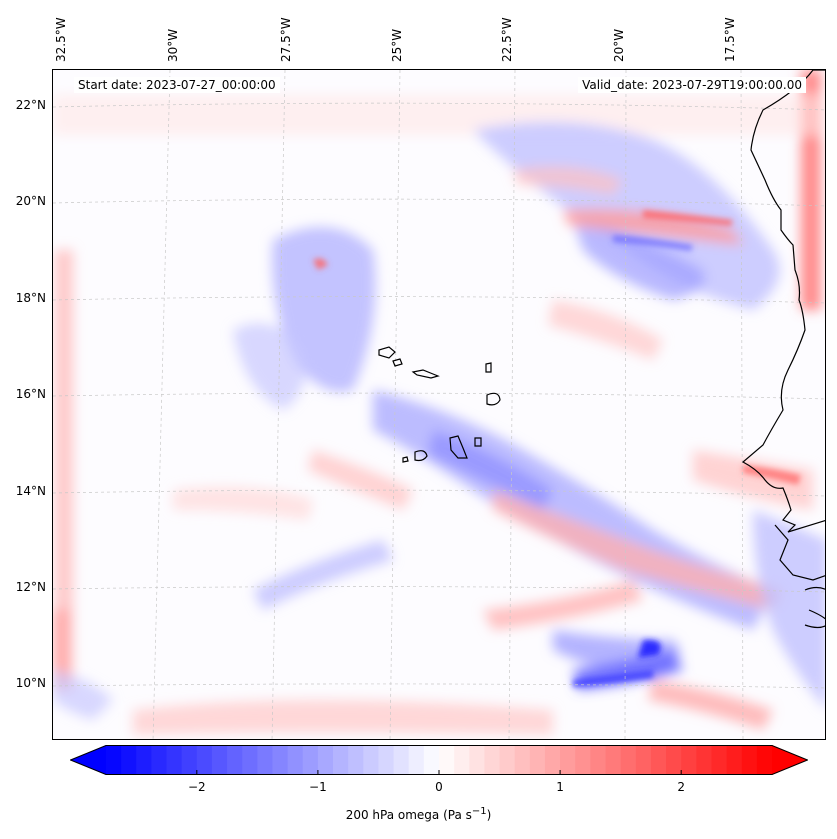 This screenshot has width=837, height=839. Describe the element at coordinates (405, 459) in the screenshot. I see `island-brava` at that location.